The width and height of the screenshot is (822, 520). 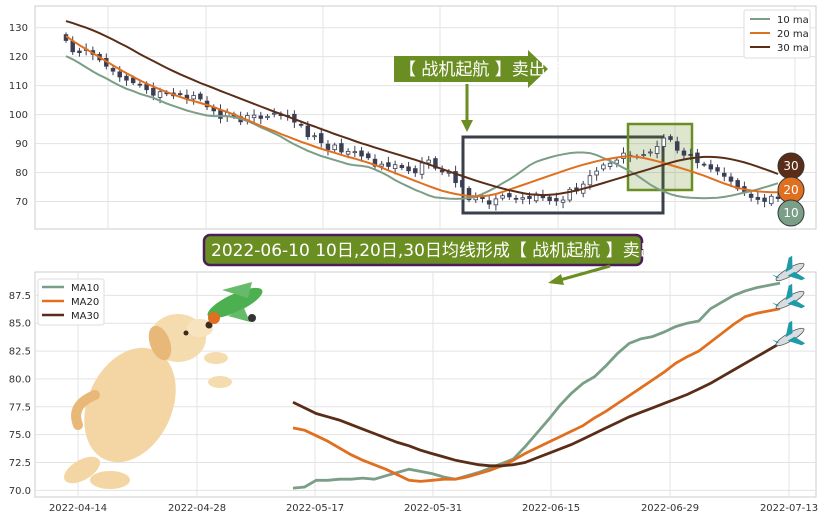 I want to click on bottom-legend-ma30: MA30, so click(x=85, y=316).